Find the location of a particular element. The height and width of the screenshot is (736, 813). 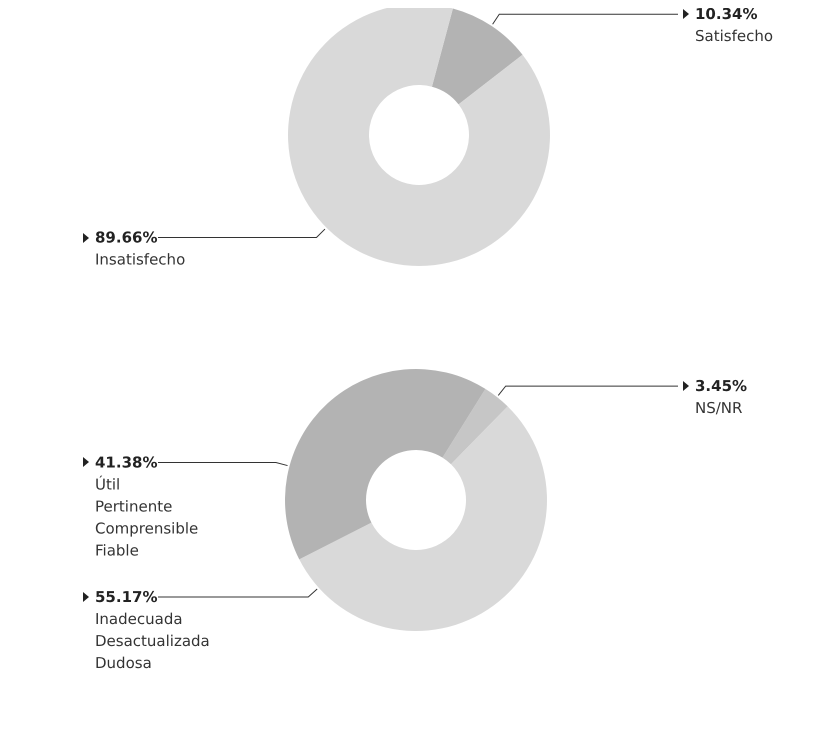

slice-label: Útil Pertinente Comprensible Fiable is located at coordinates (146, 517).